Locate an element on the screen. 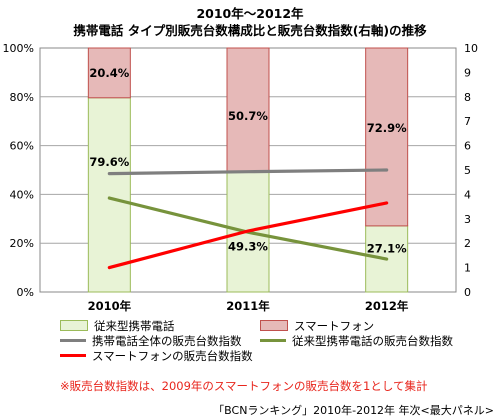 This screenshot has width=500, height=420. y-right-tick-label: 4 is located at coordinates (467, 194).